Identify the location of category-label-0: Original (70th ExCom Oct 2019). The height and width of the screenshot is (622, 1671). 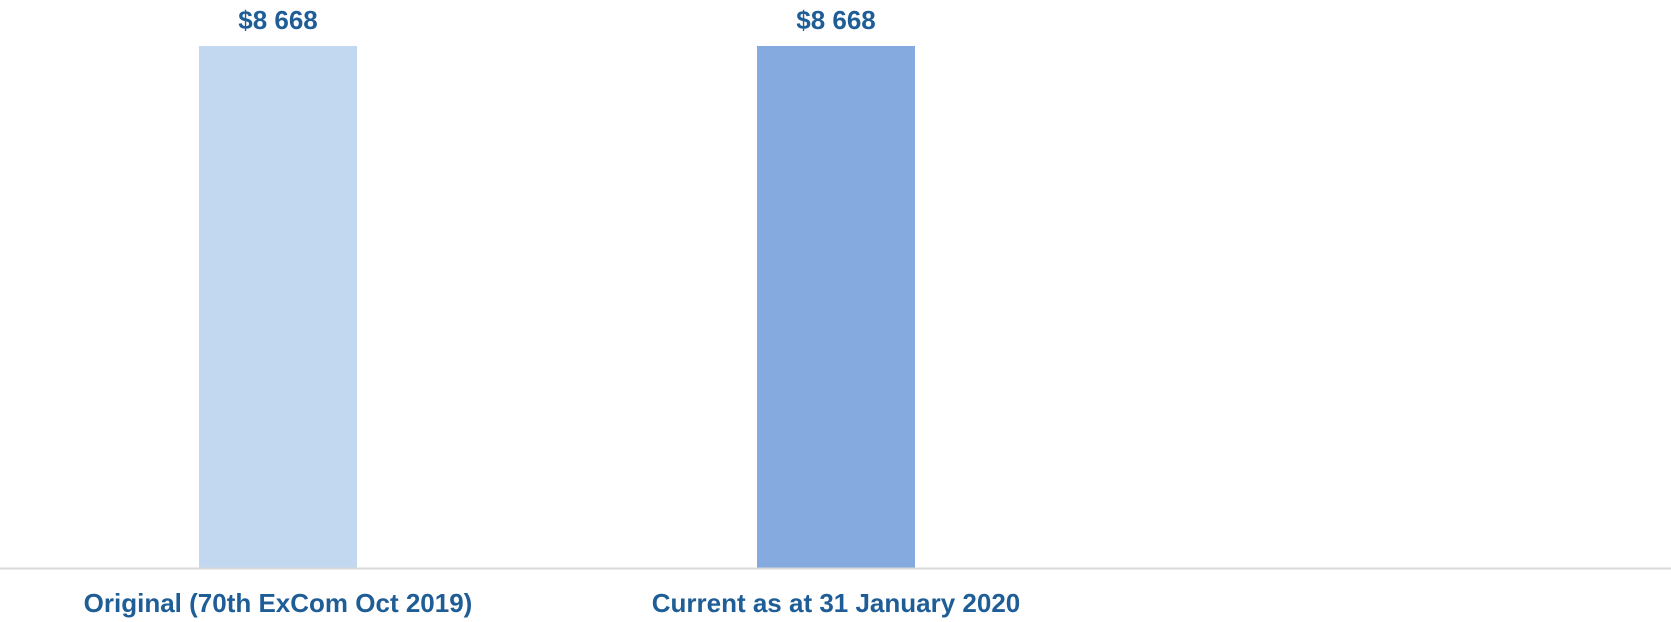
(278, 603).